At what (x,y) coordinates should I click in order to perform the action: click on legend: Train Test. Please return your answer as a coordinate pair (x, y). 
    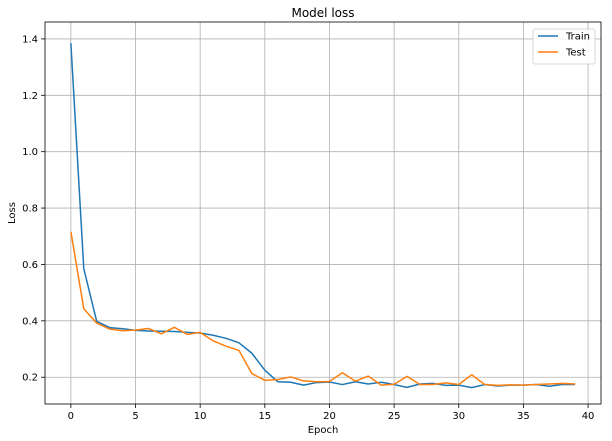
    Looking at the image, I should click on (564, 46).